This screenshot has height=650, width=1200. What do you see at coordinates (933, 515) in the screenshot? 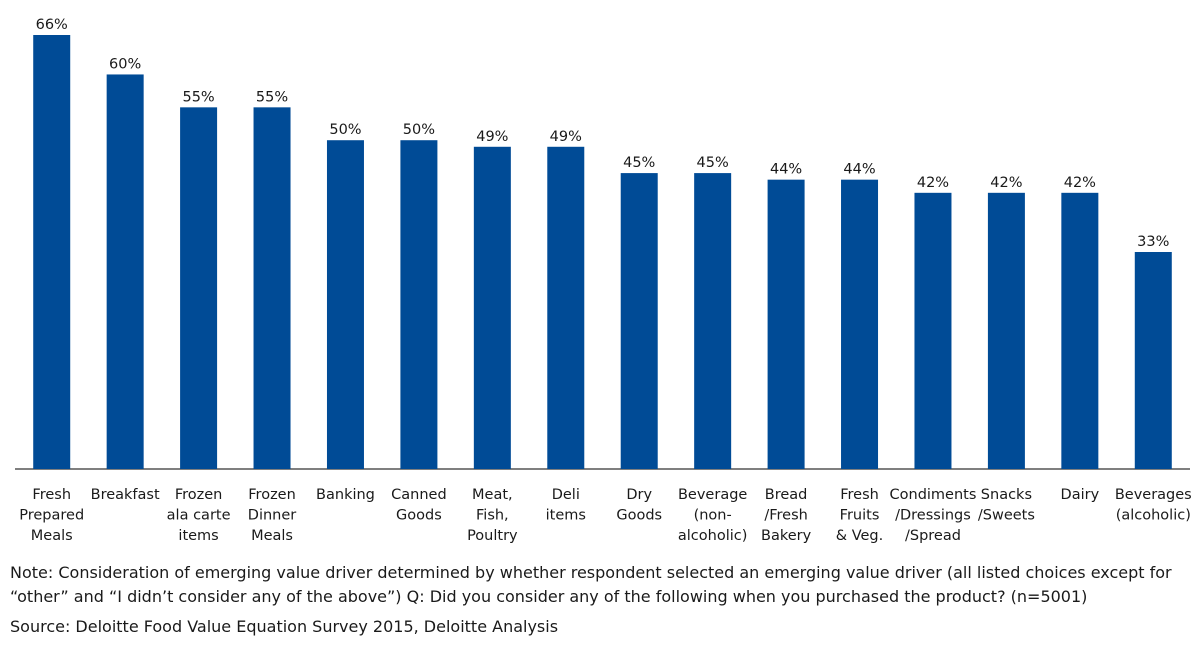
I see `category-label: Condiments/Dressings/Spread` at bounding box center [933, 515].